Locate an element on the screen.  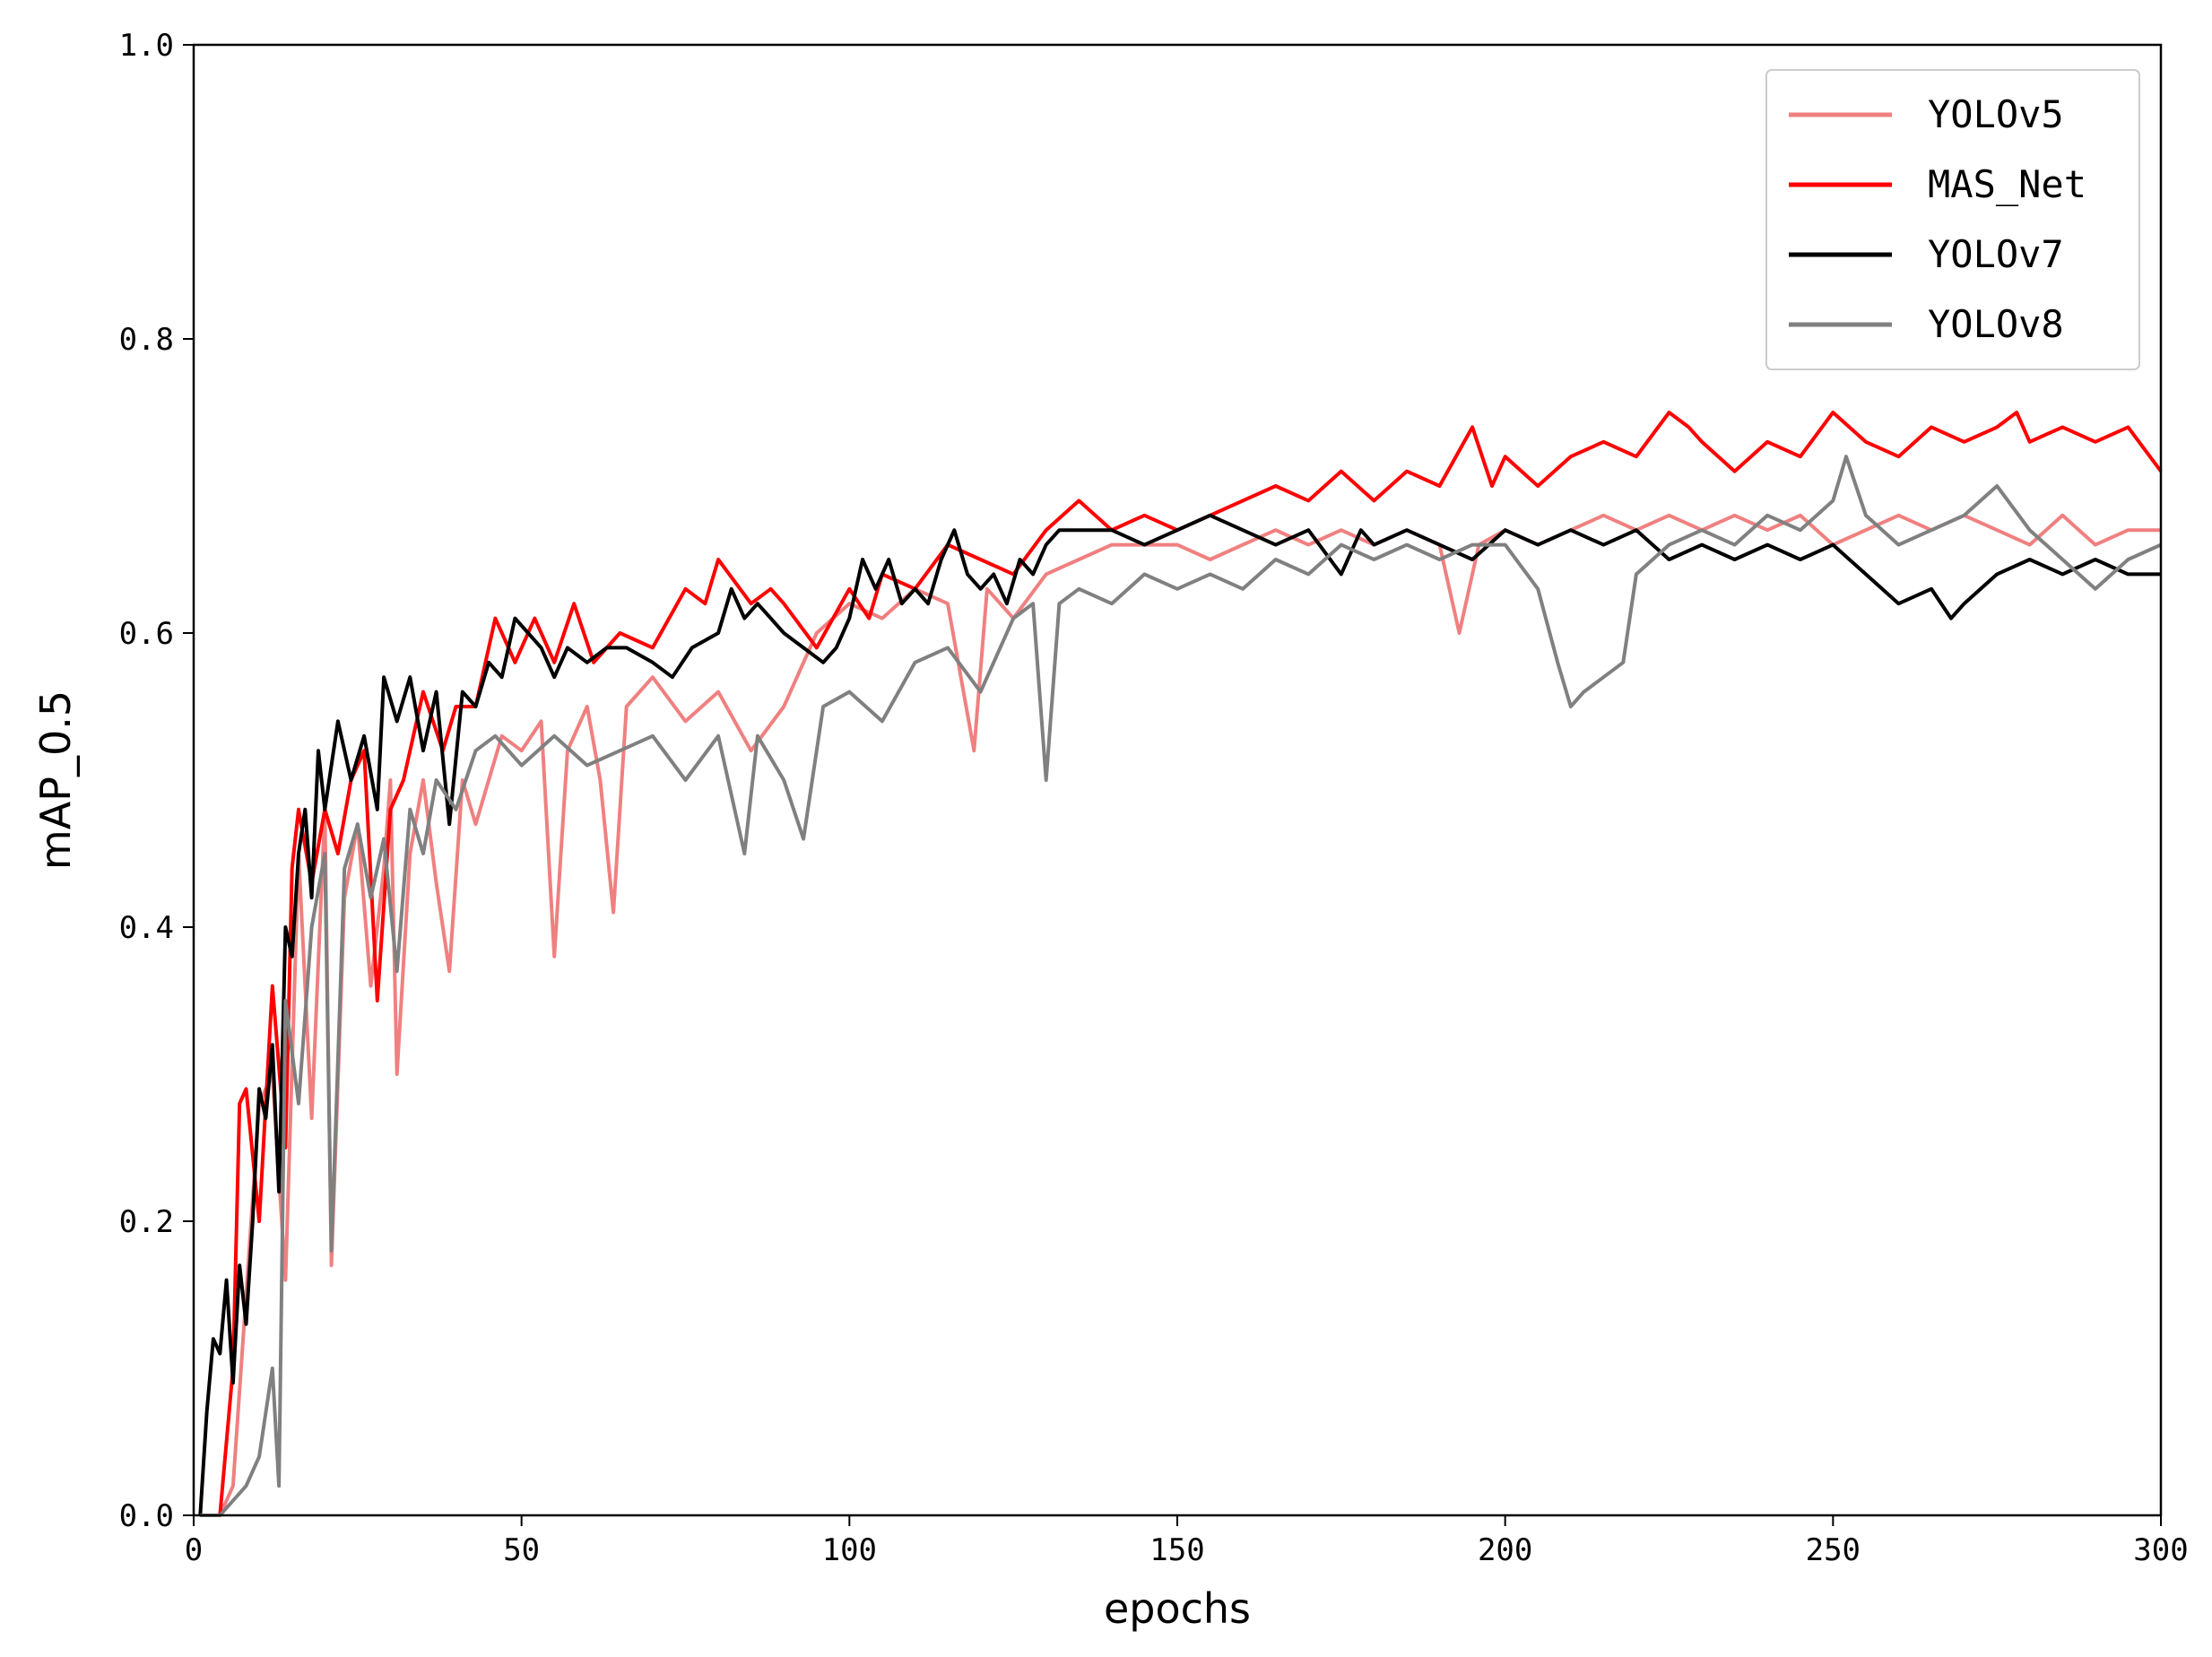
y-axis: 0.0 0.2 0.4 0.6 0.8 1.0 is located at coordinates (156, 781).